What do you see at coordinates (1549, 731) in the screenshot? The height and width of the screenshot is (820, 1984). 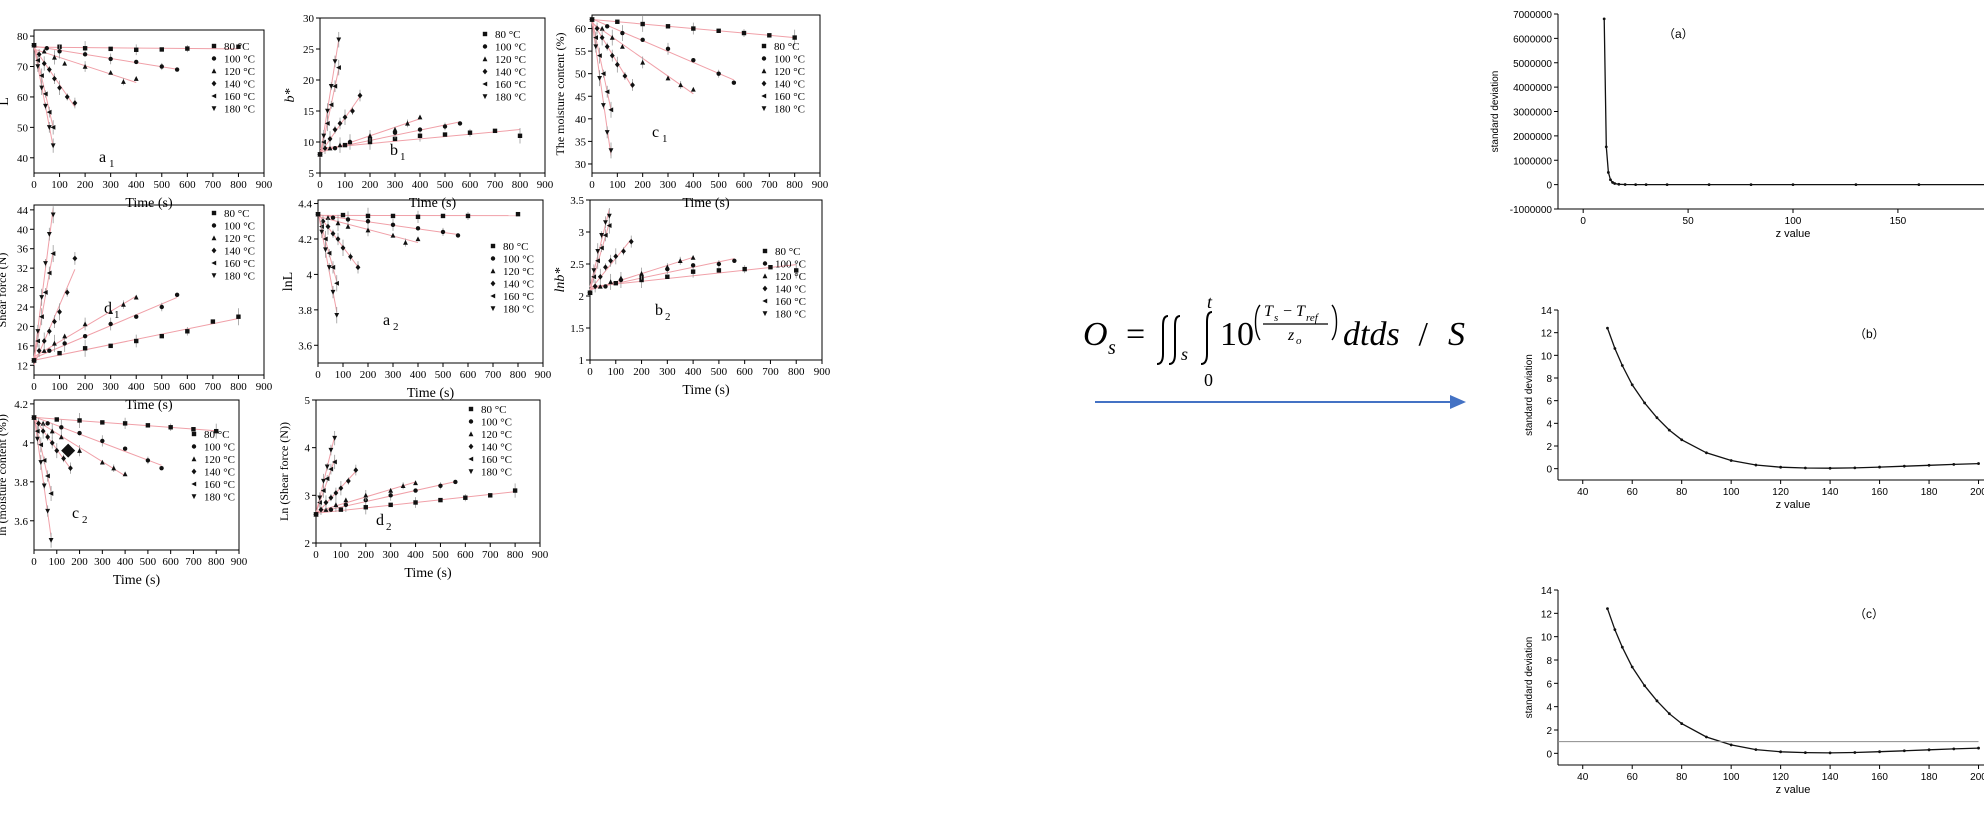 I see `y-tick-label: 2` at bounding box center [1549, 731].